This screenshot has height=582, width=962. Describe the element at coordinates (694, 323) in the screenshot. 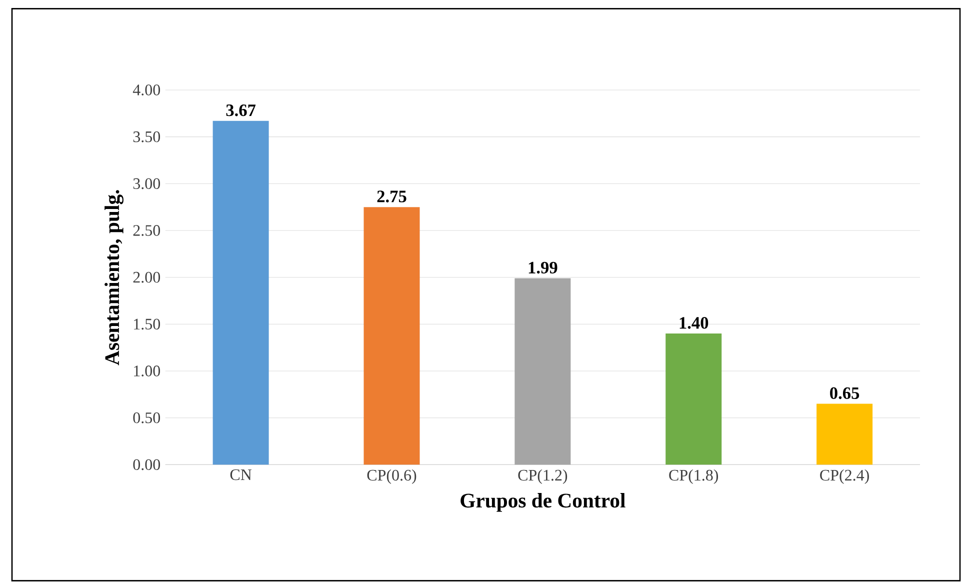

I see `data-label: 1.40` at that location.